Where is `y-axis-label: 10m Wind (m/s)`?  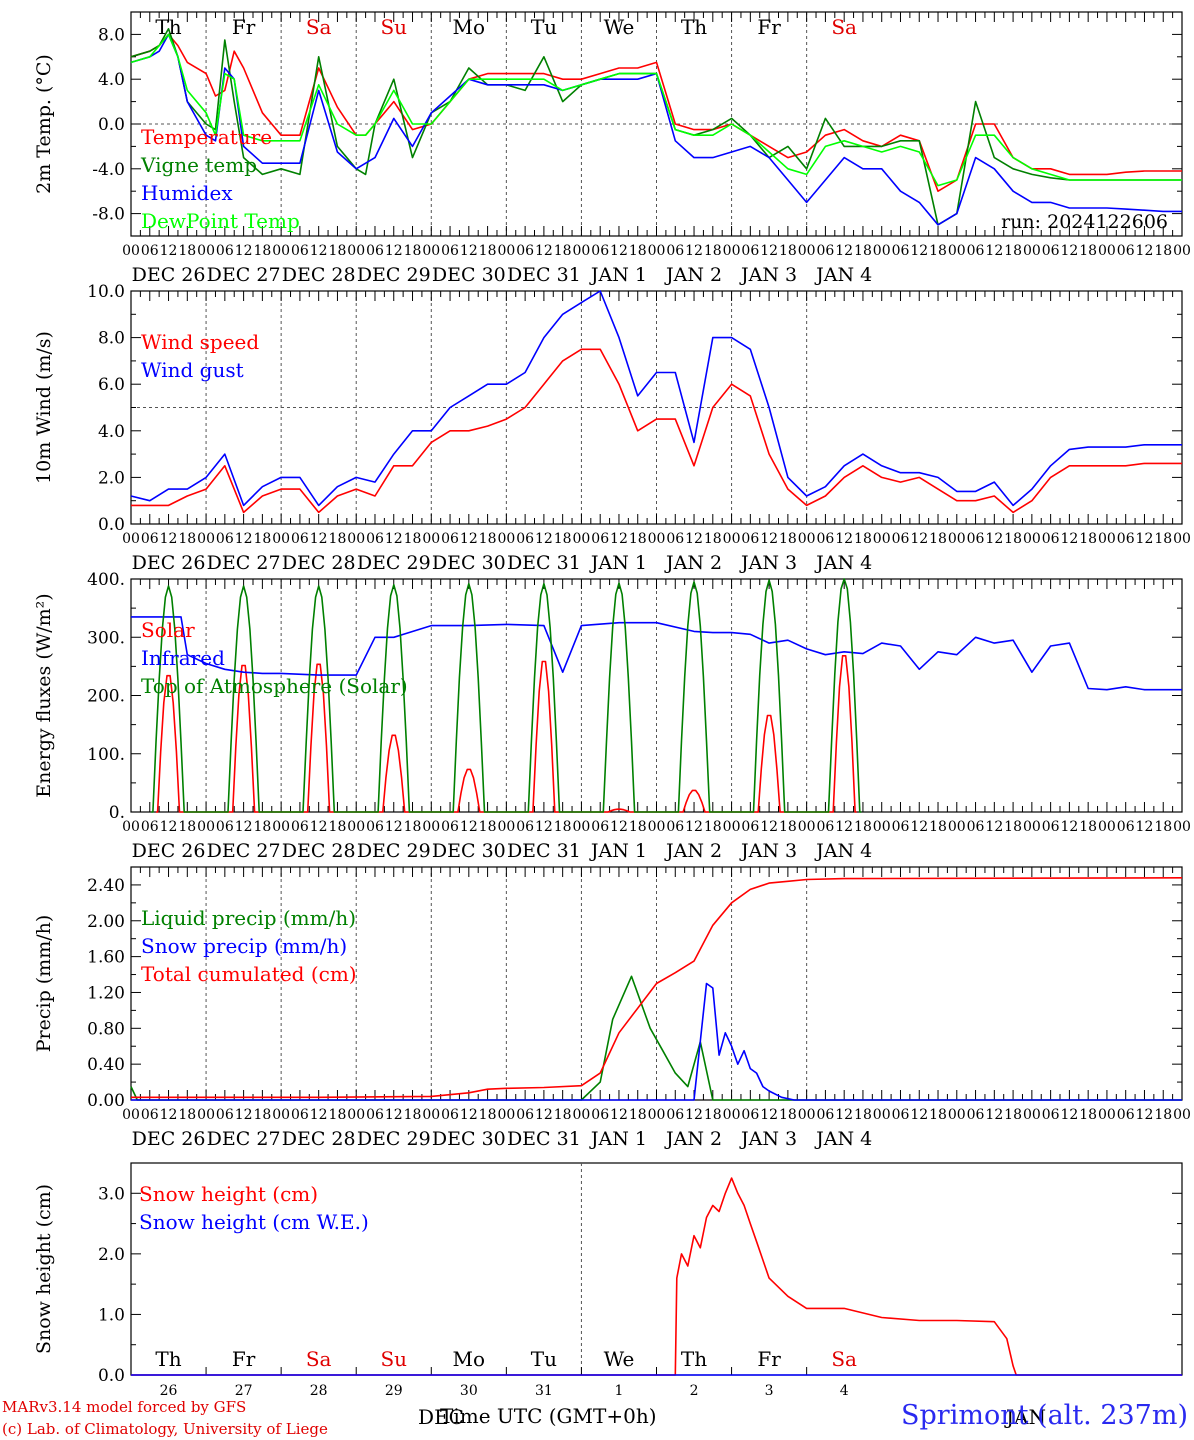 y-axis-label: 10m Wind (m/s) is located at coordinates (44, 407).